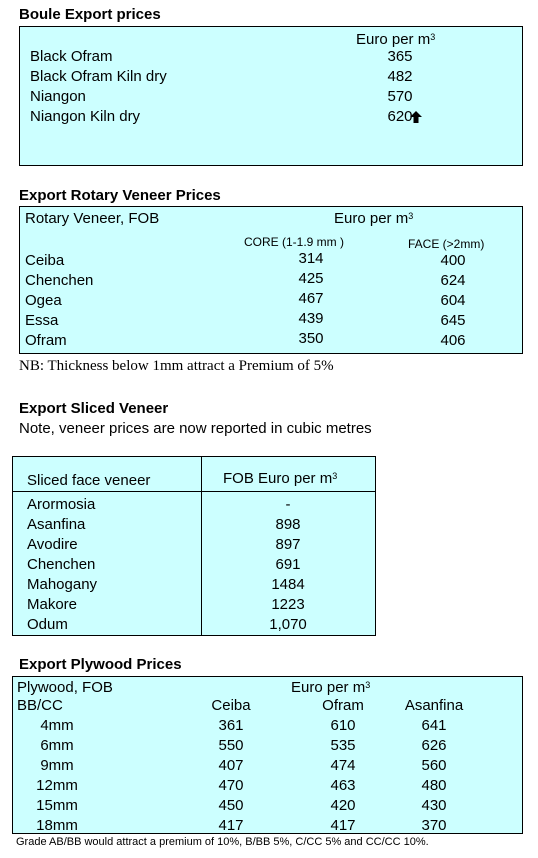  I want to click on plywood-row-size: 15mm, so click(57, 805).